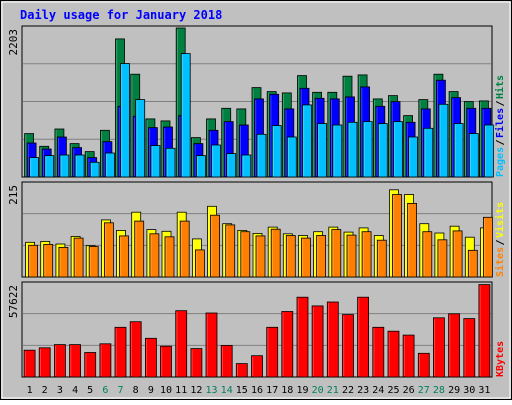 This screenshot has width=512, height=405. What do you see at coordinates (363, 390) in the screenshot?
I see `day-label-23: 23` at bounding box center [363, 390].